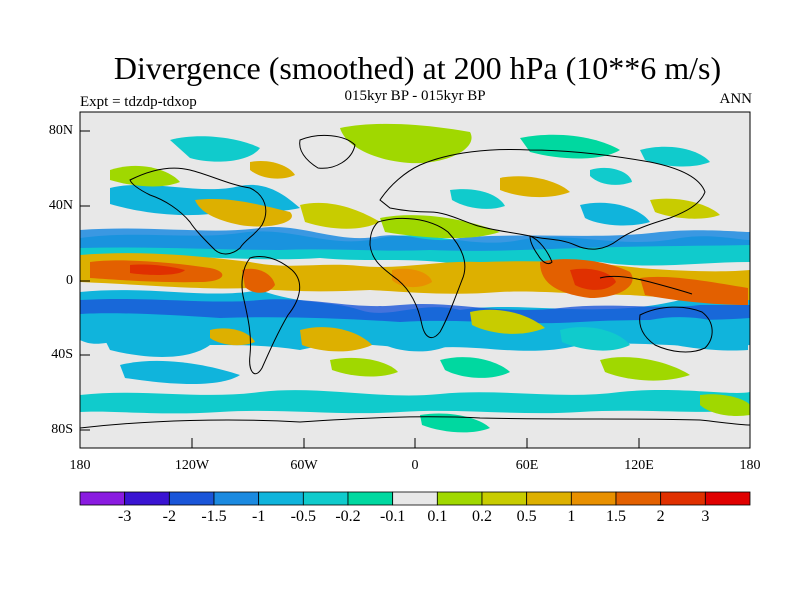  I want to click on experiment-label: Expt = tdzdp-tdxop, so click(138, 102).